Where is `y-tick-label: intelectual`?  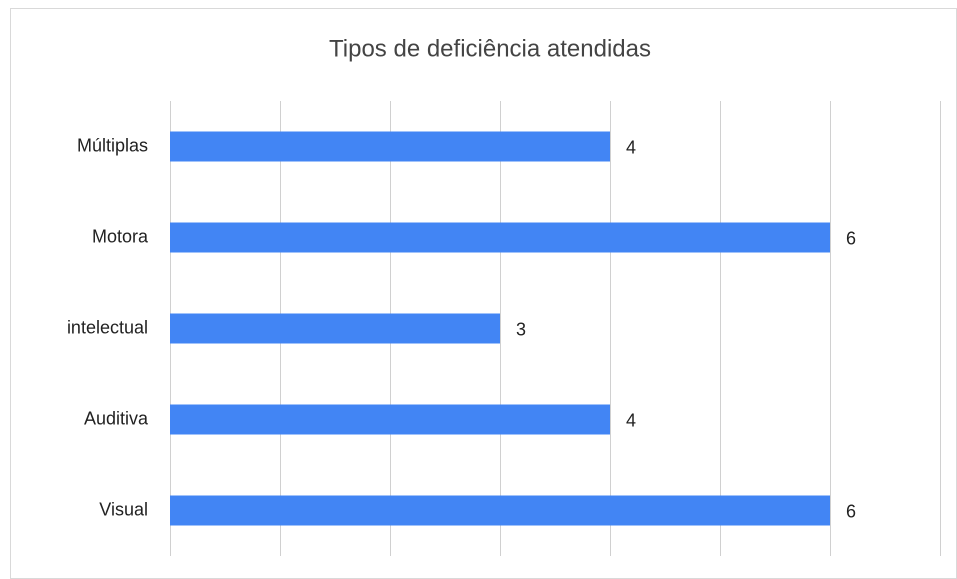 y-tick-label: intelectual is located at coordinates (107, 327).